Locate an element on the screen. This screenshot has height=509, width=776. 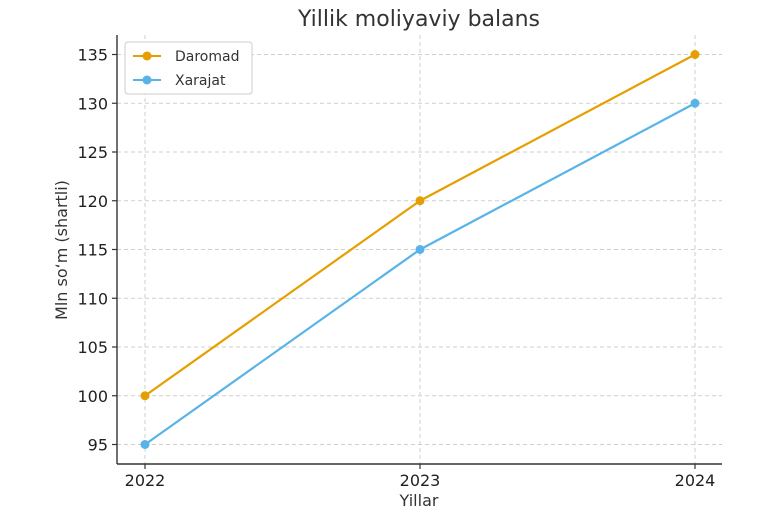
y-tick-label: 100 is located at coordinates (92, 396).